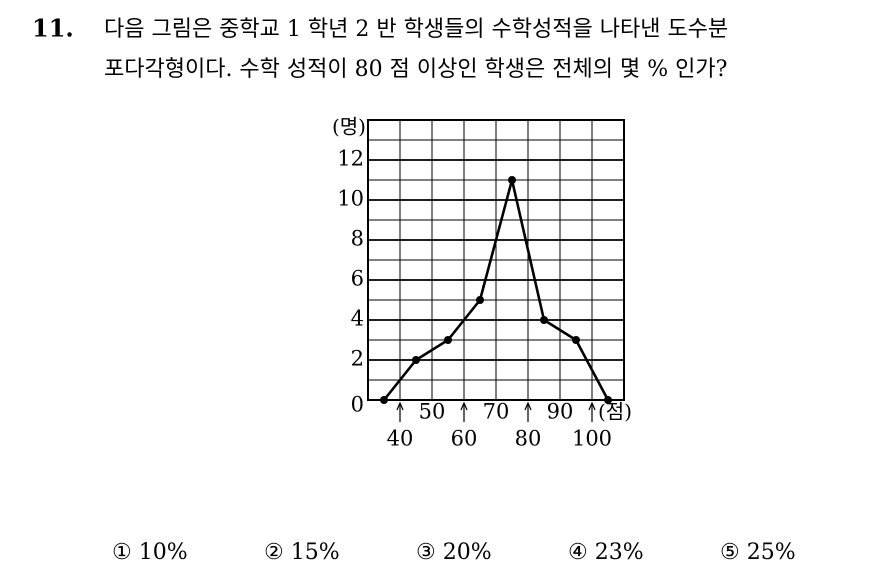 The width and height of the screenshot is (884, 571). I want to click on choice: ① 10%, so click(150, 552).